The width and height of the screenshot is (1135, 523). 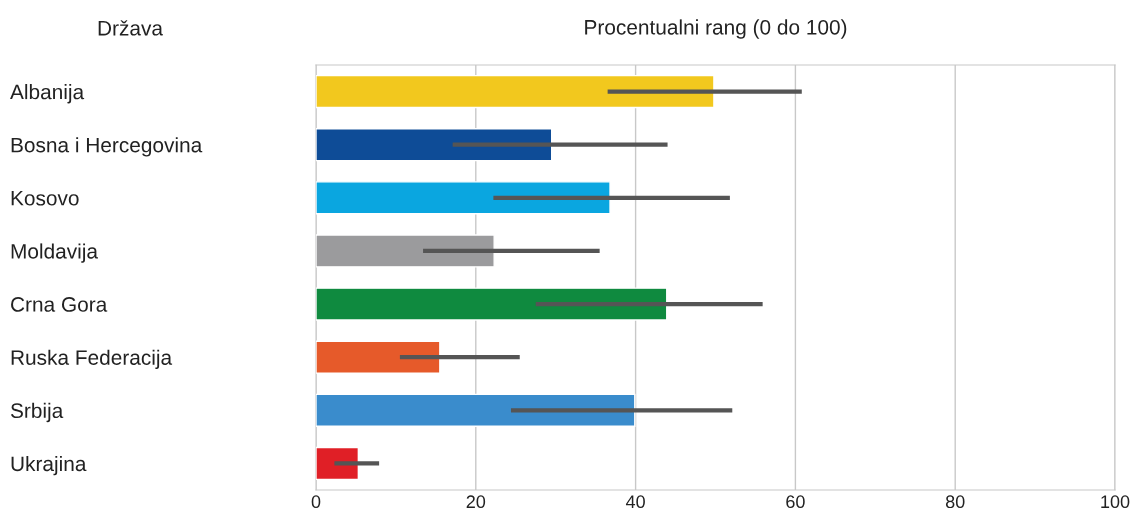 I want to click on y-tick-label: Crna Gora, so click(x=59, y=304).